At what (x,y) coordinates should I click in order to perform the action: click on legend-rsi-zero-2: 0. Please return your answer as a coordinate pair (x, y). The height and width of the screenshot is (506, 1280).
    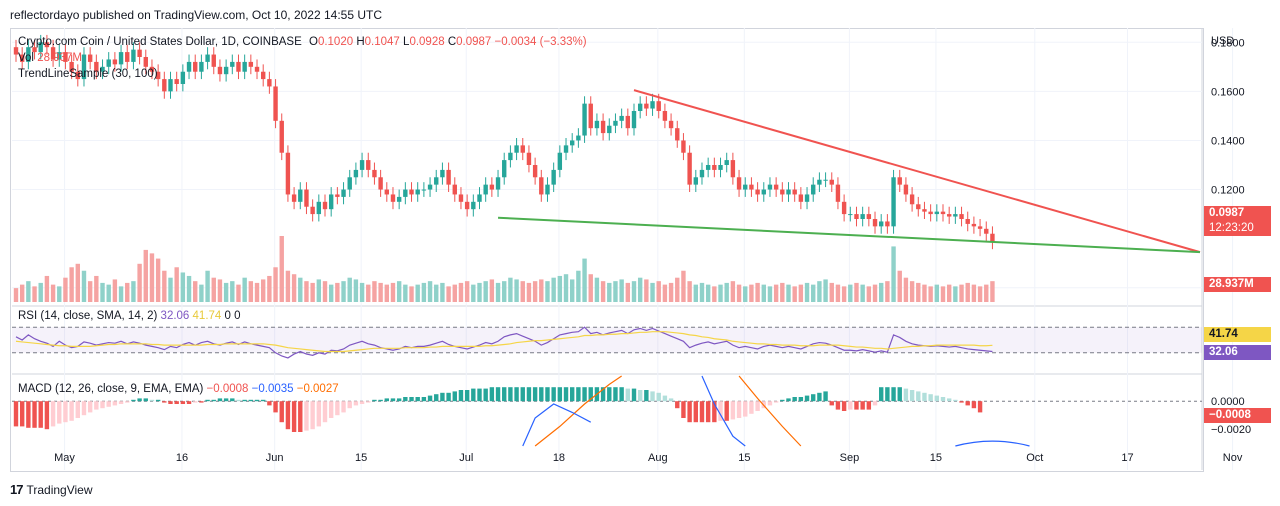
    Looking at the image, I should click on (237, 316).